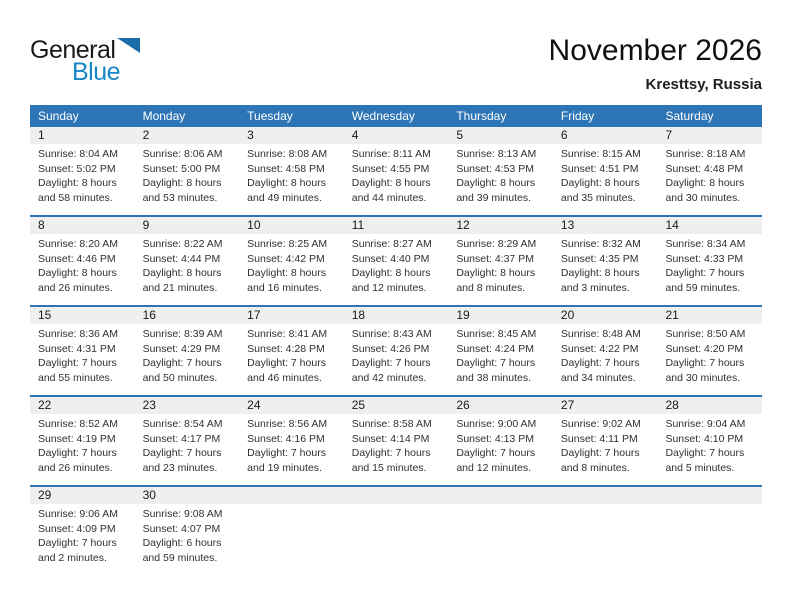 This screenshot has height=612, width=792. What do you see at coordinates (291, 135) in the screenshot?
I see `day-number: 3` at bounding box center [291, 135].